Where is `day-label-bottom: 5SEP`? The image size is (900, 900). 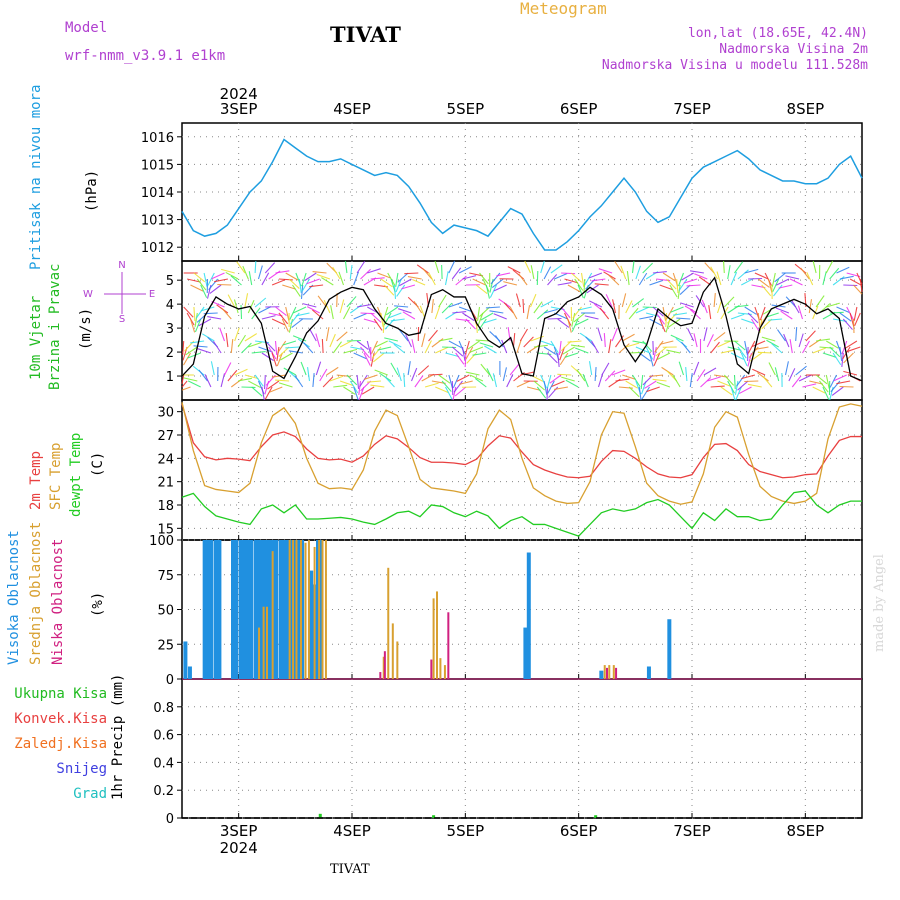 day-label-bottom: 5SEP is located at coordinates (466, 831).